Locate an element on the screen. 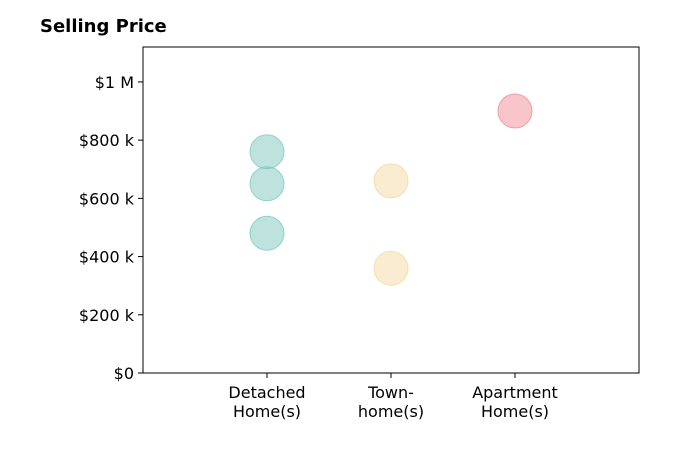 The height and width of the screenshot is (462, 679). x-tick-label: Apartment is located at coordinates (515, 392).